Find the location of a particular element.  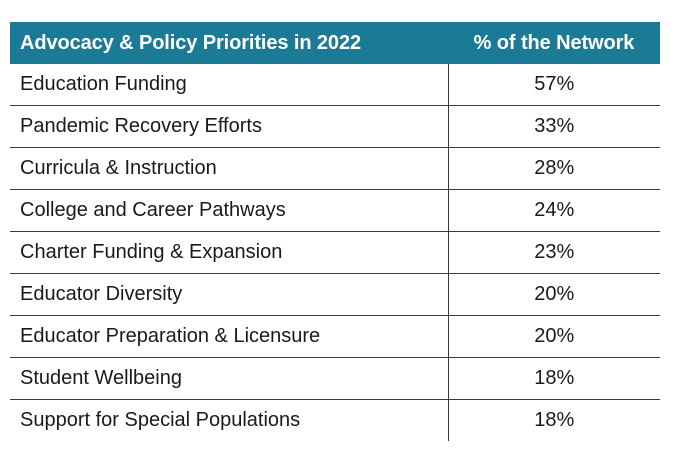

table-row: Educator Diversity 20% is located at coordinates (335, 294).